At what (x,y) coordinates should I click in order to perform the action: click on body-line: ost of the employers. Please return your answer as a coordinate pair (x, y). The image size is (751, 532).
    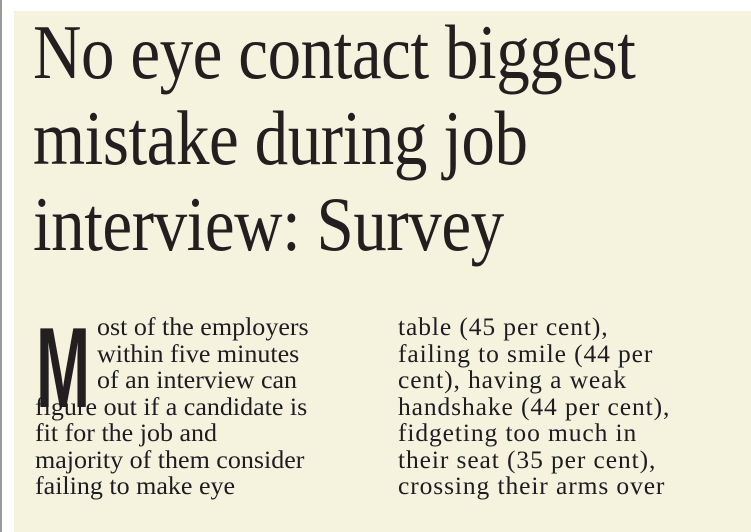
    Looking at the image, I should click on (203, 326).